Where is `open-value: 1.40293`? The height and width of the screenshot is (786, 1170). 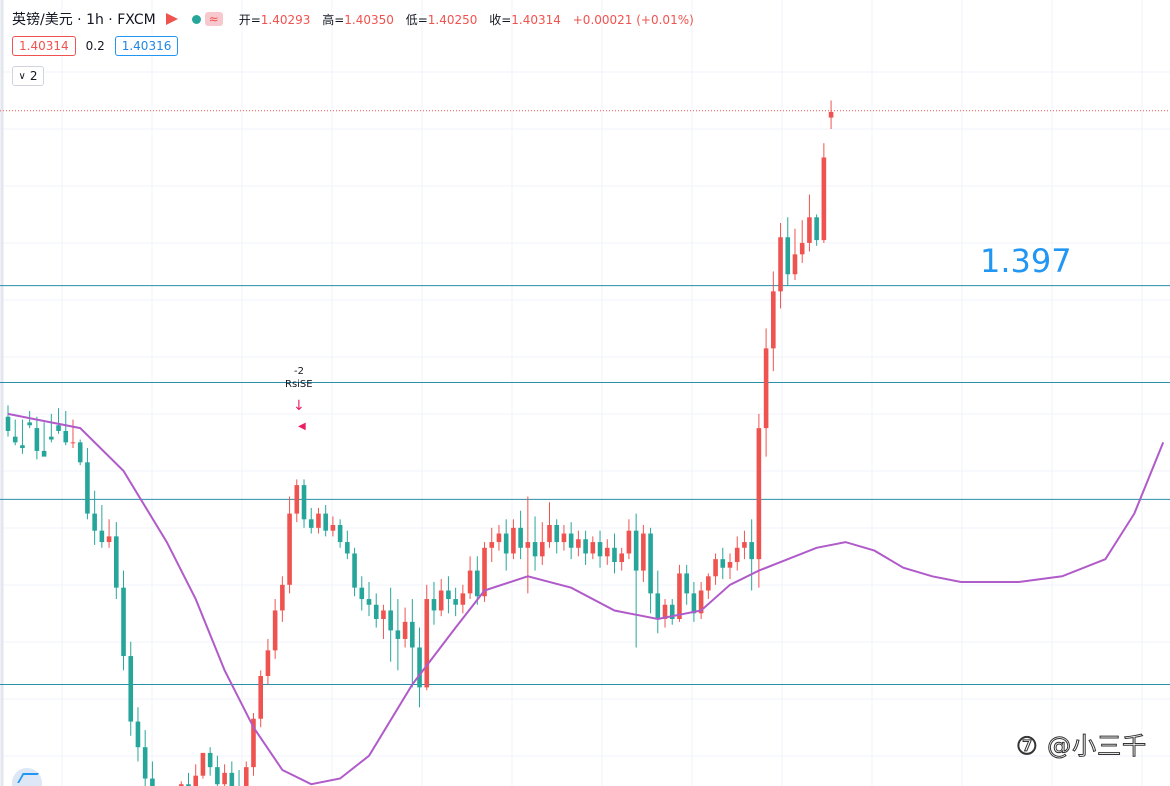 open-value: 1.40293 is located at coordinates (285, 19).